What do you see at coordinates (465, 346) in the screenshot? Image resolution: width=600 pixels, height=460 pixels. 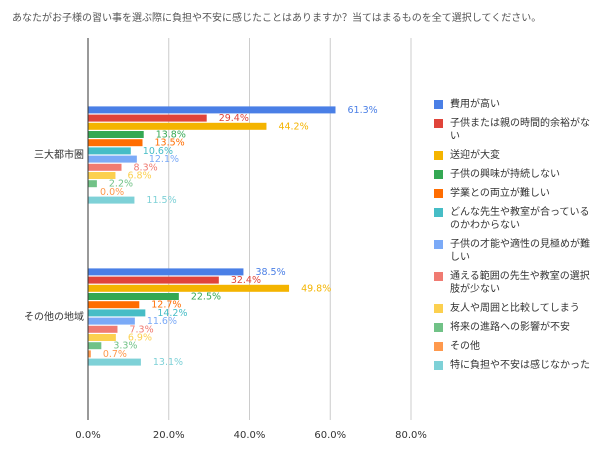 I see `legend-label: その他` at bounding box center [465, 346].